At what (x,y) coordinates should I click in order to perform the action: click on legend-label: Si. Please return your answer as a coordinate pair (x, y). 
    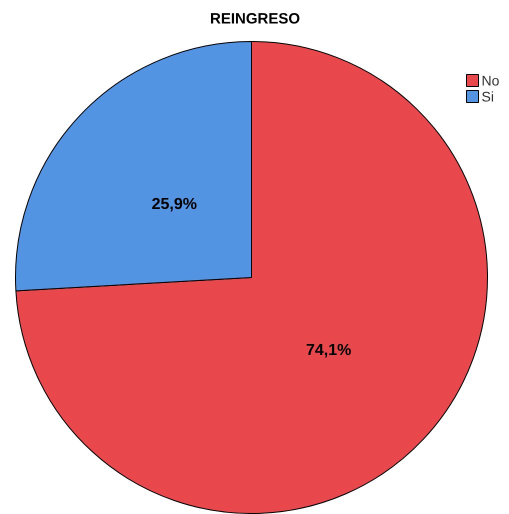
    Looking at the image, I should click on (488, 96).